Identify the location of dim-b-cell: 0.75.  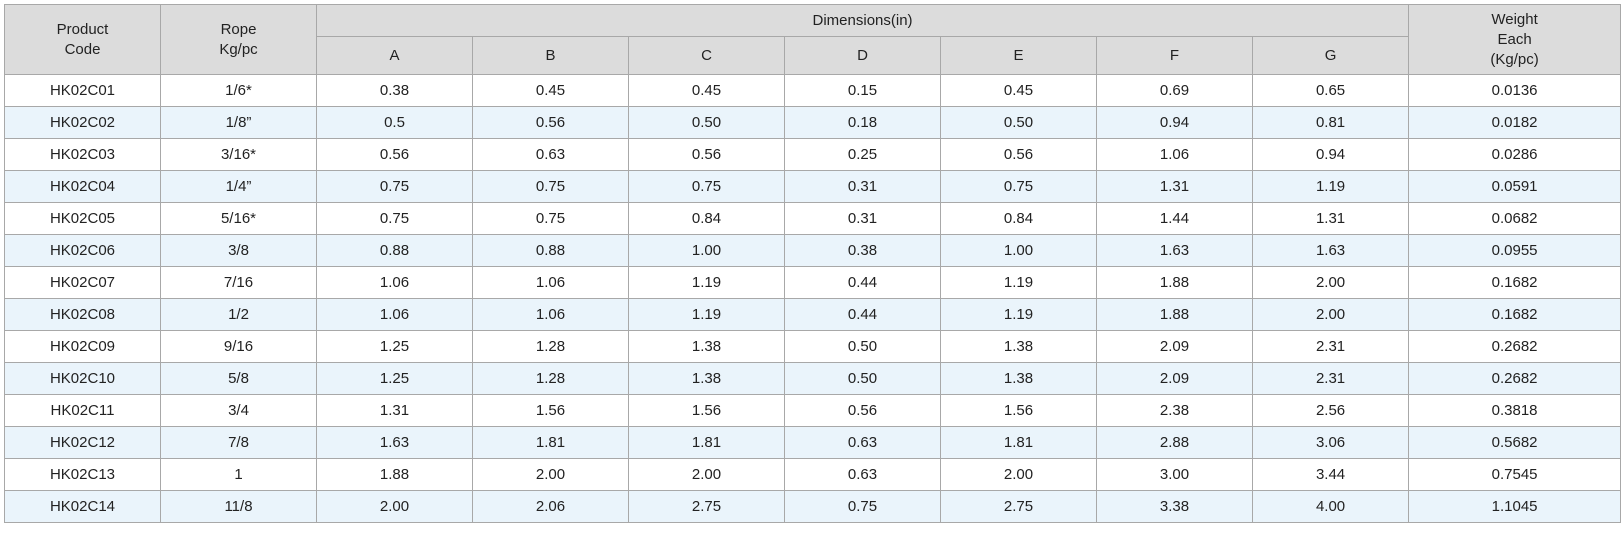
(550, 186).